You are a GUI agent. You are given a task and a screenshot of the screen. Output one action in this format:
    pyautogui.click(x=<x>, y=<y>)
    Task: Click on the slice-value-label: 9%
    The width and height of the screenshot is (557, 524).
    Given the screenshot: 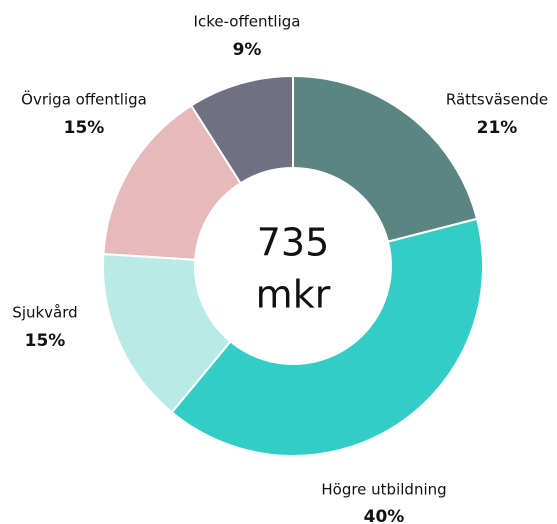 What is the action you would take?
    pyautogui.click(x=247, y=50)
    